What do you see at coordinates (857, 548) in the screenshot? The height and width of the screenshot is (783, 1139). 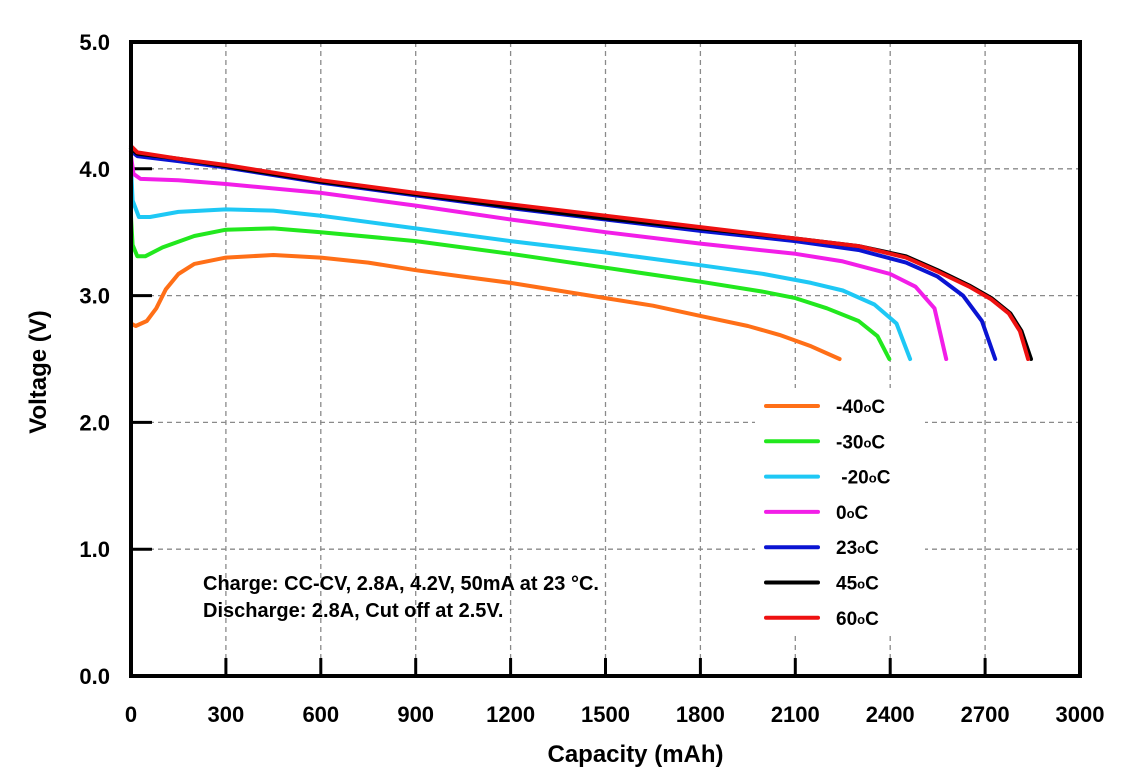 I see `legend-label: 23oC` at bounding box center [857, 548].